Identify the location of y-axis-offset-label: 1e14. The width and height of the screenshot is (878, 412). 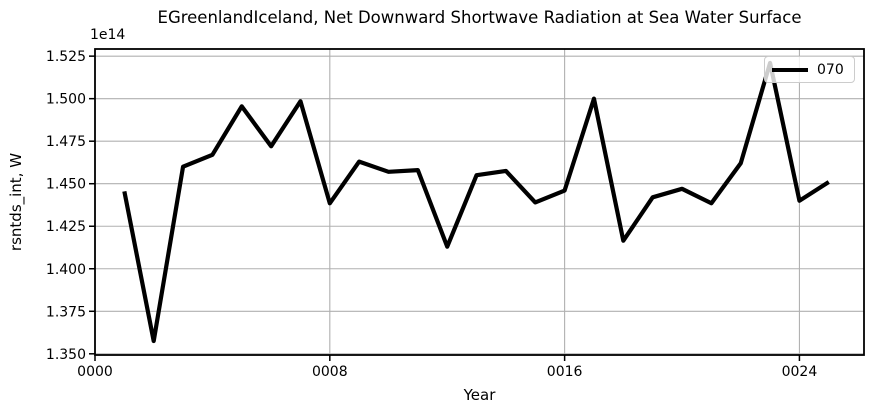
(108, 35).